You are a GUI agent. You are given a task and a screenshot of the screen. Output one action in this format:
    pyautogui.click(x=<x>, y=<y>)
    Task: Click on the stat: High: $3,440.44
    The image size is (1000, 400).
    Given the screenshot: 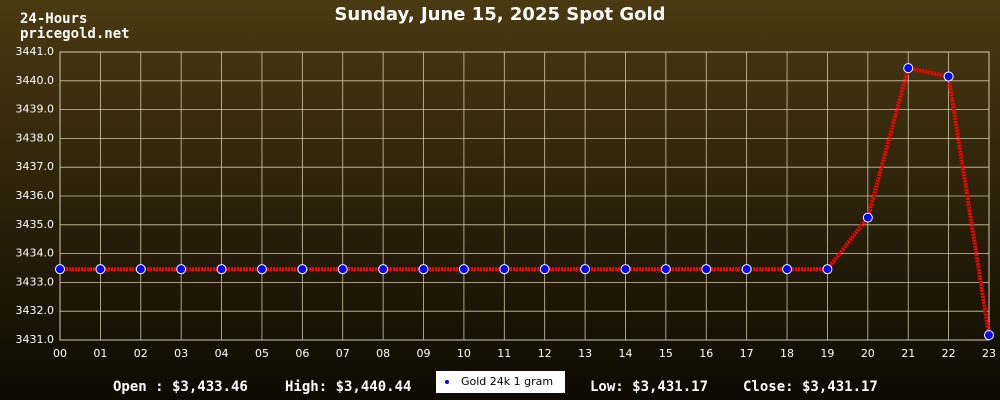 What is the action you would take?
    pyautogui.click(x=348, y=387)
    